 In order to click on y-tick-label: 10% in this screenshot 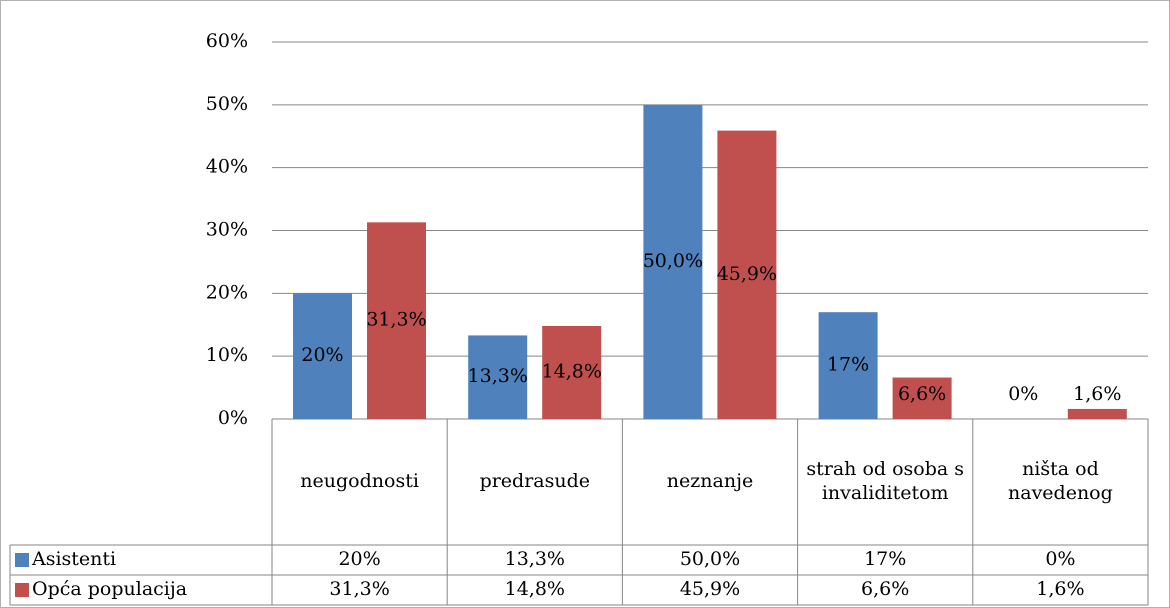, I will do `click(227, 355)`.